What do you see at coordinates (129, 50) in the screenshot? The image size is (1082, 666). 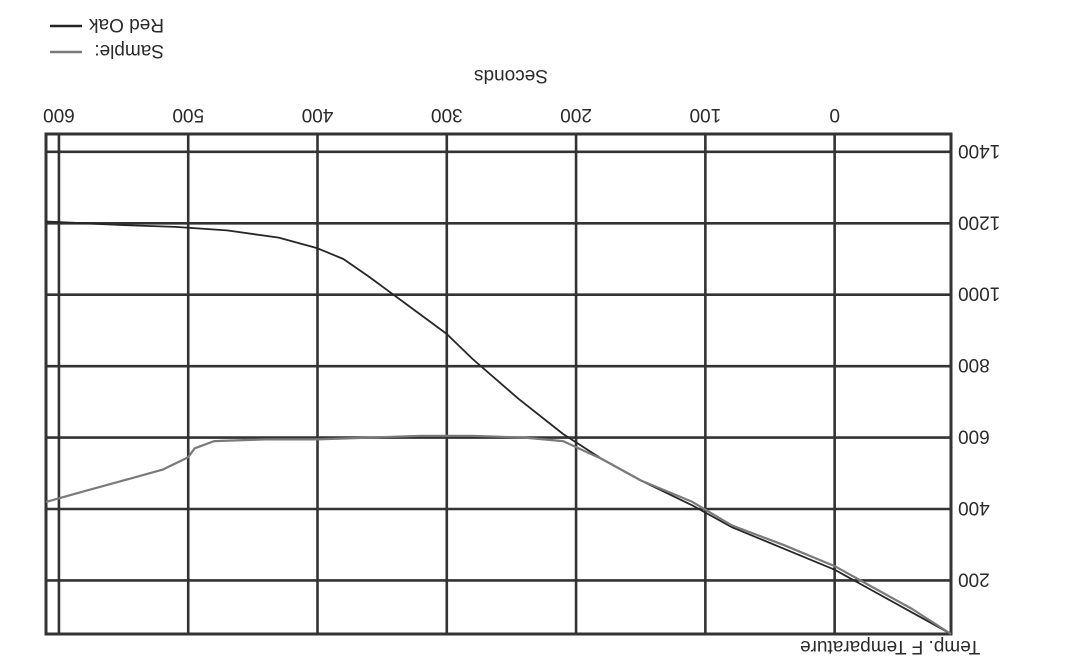 I see `legend-label-sample: Sample:` at bounding box center [129, 50].